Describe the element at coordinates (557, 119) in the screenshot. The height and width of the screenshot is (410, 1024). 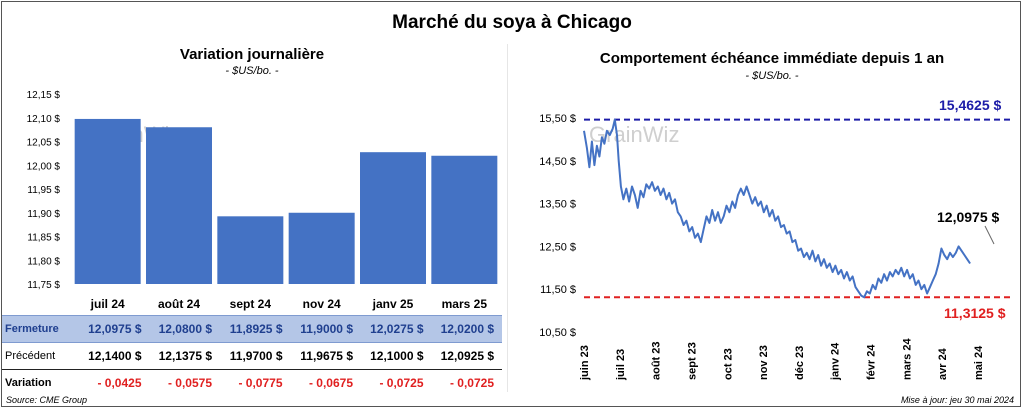
I see `line-y-tick-label: 15,50 $` at that location.